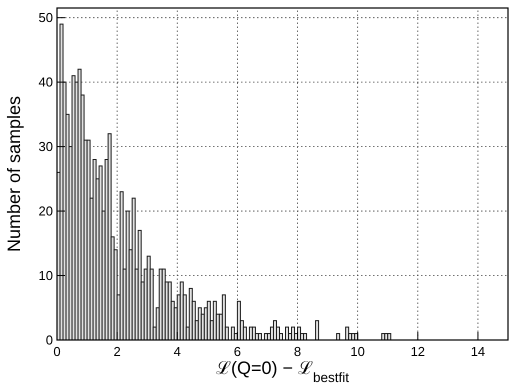 The height and width of the screenshot is (388, 520). I want to click on x-axis-title: ℒ(Q=0) − ℒ$_{bestfit}$, so click(283, 371).